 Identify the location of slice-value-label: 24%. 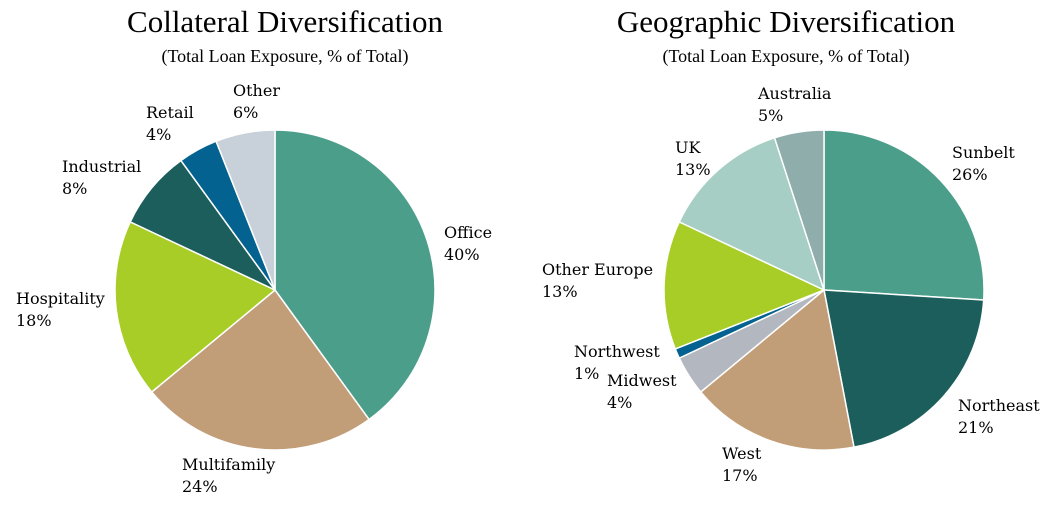
(200, 486).